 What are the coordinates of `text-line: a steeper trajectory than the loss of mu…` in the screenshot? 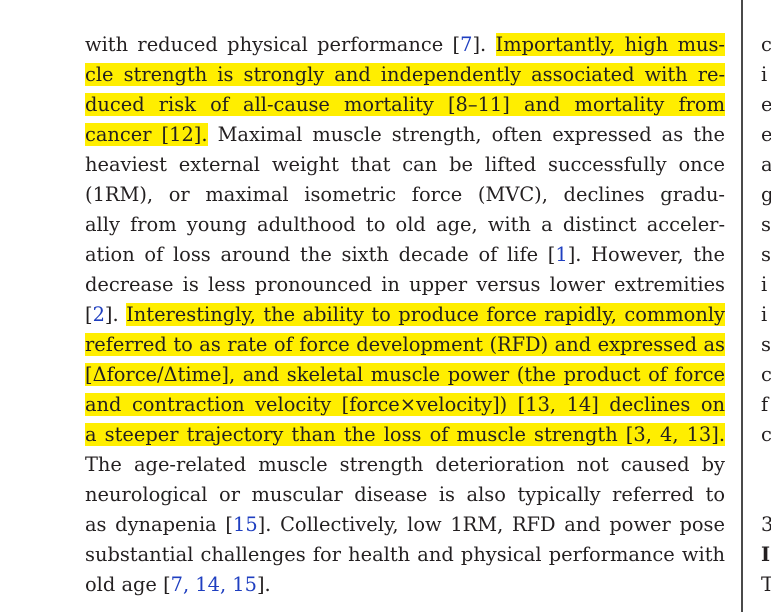 It's located at (405, 435).